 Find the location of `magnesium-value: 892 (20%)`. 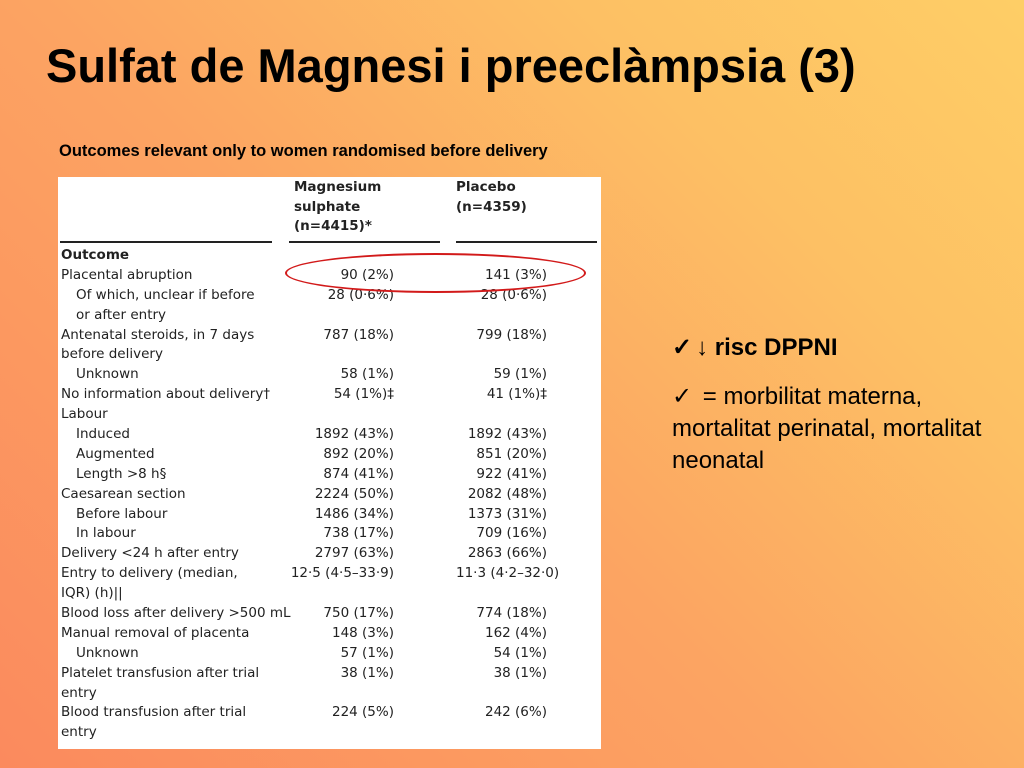

magnesium-value: 892 (20%) is located at coordinates (358, 453).